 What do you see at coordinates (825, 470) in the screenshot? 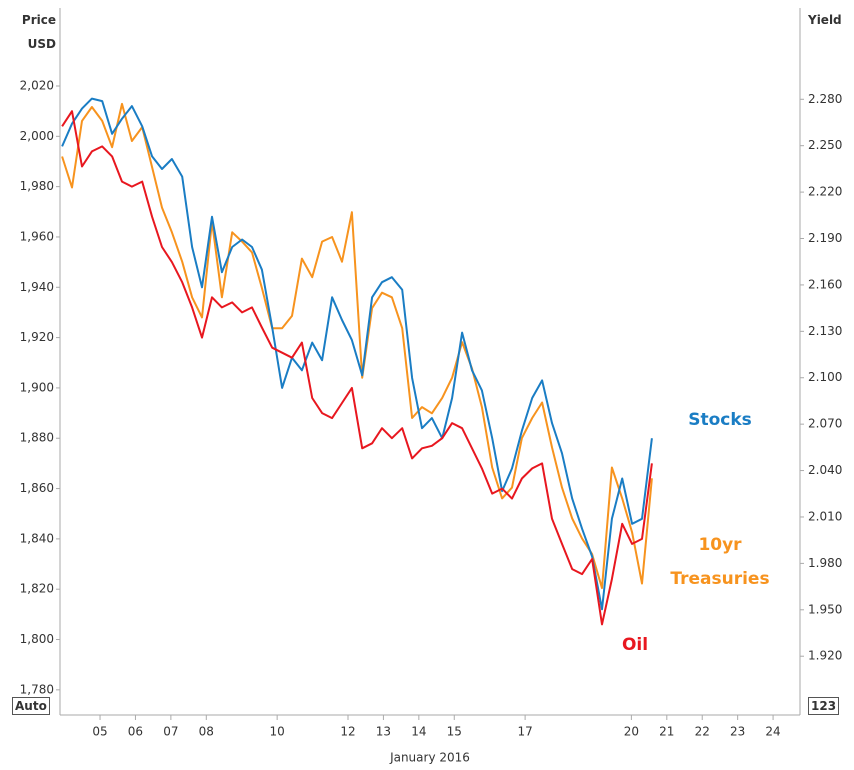
I see `y2-tick-label: 2.040` at bounding box center [825, 470].